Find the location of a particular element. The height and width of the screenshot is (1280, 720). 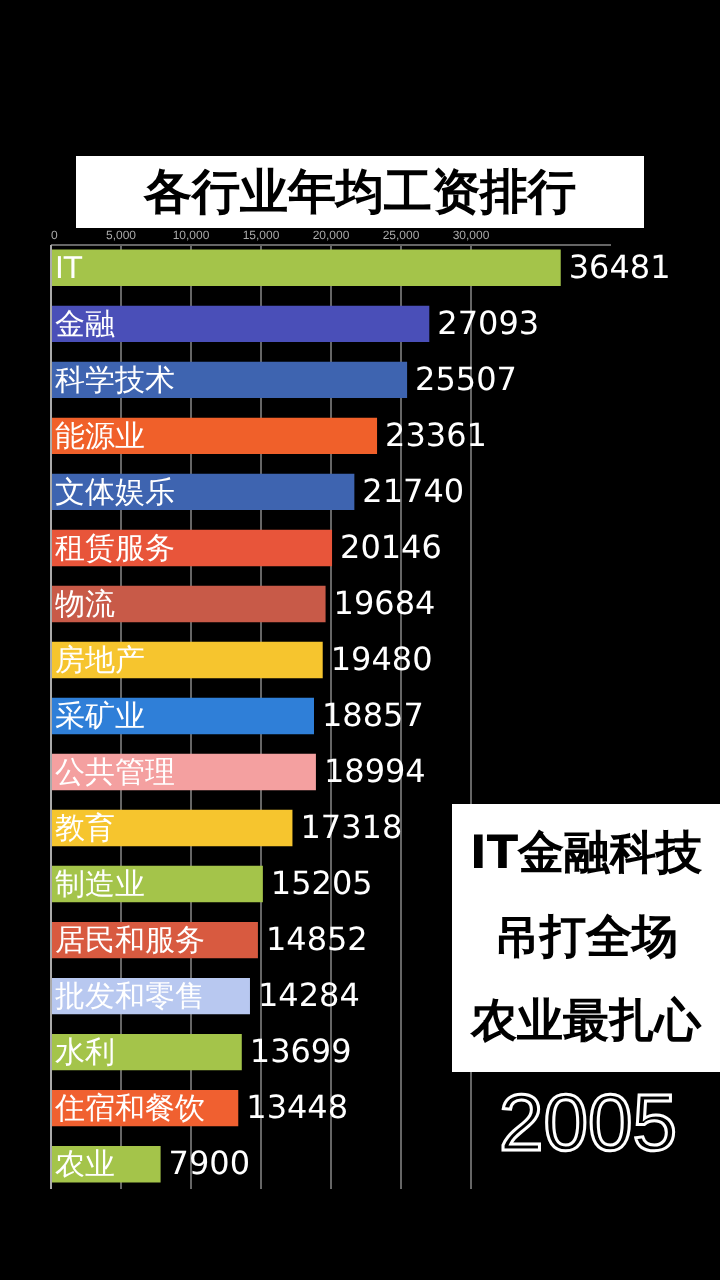

y-tick-label: 农业 is located at coordinates (85, 1164).